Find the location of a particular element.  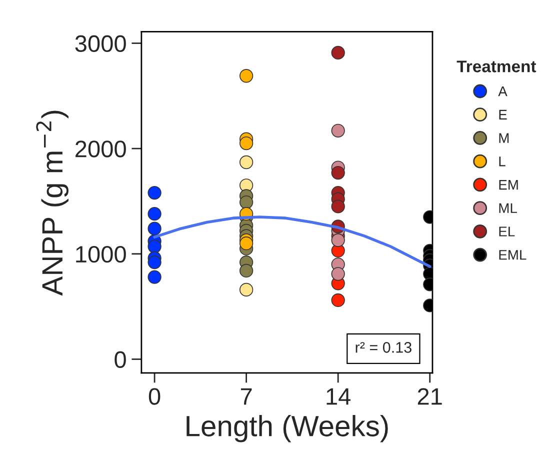

legend-title: Treatment is located at coordinates (496, 66).